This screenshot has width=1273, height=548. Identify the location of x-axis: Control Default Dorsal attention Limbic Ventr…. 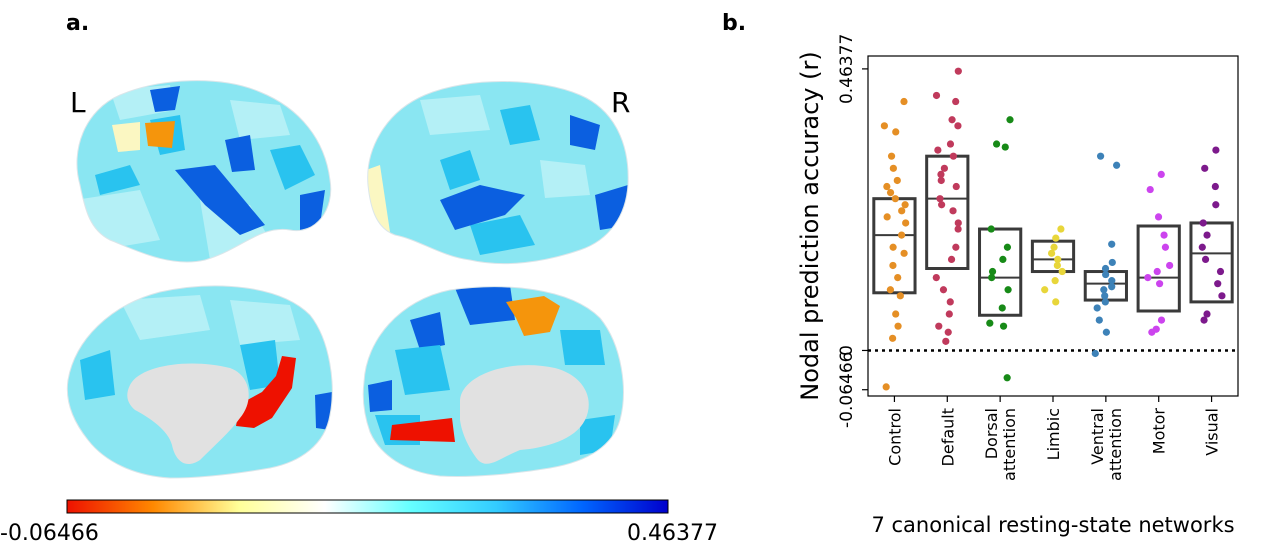
(1053, 438).